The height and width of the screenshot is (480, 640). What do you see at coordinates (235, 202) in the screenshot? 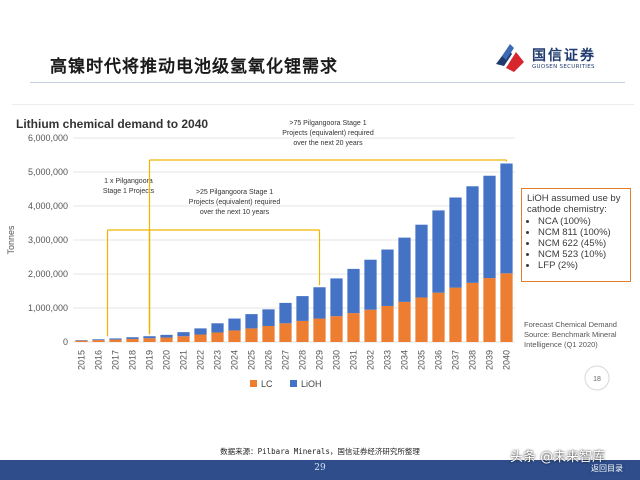
I see `annotation-label: Projects (equivalent) required` at bounding box center [235, 202].